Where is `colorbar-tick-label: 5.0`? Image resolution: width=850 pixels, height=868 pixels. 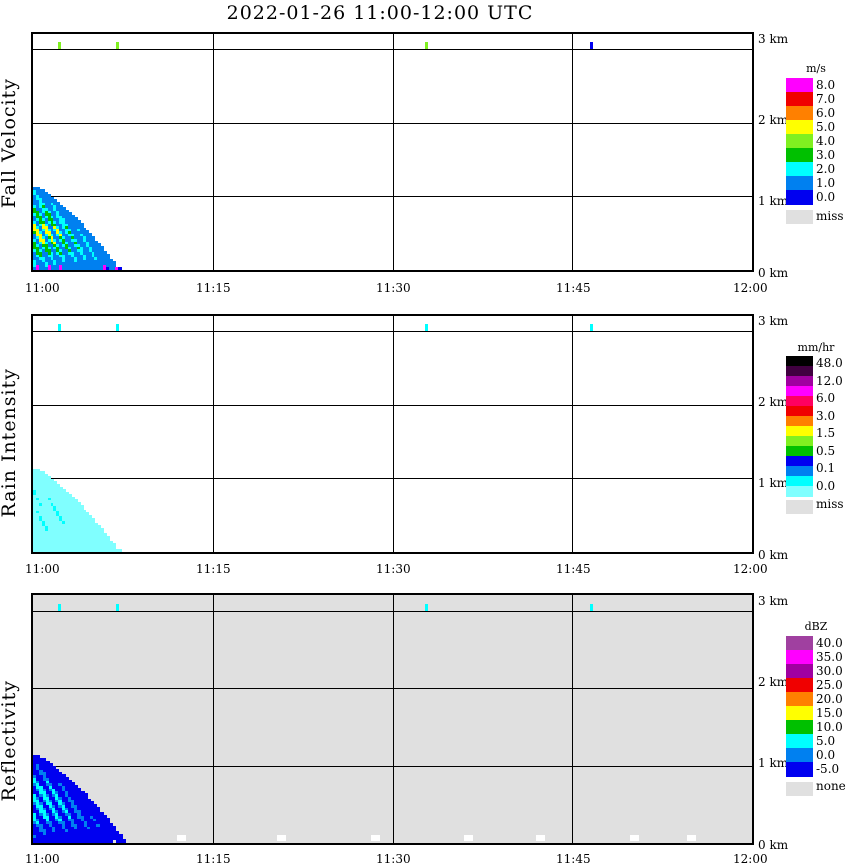
colorbar-tick-label: 5.0 is located at coordinates (826, 741).